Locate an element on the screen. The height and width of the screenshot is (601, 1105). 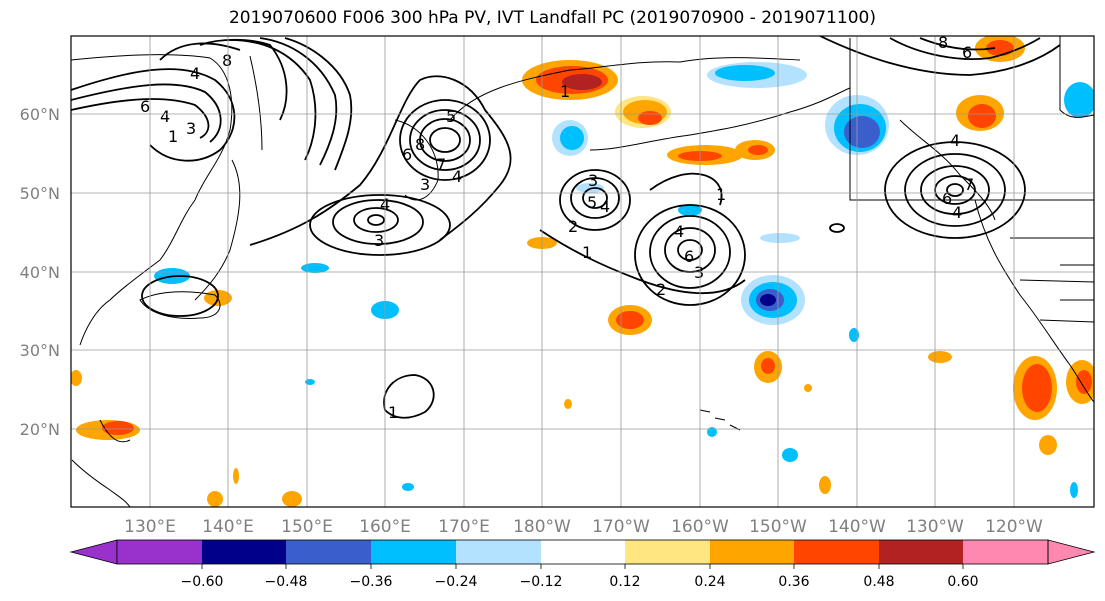
colorbar-extend-max is located at coordinates (1071, 552).